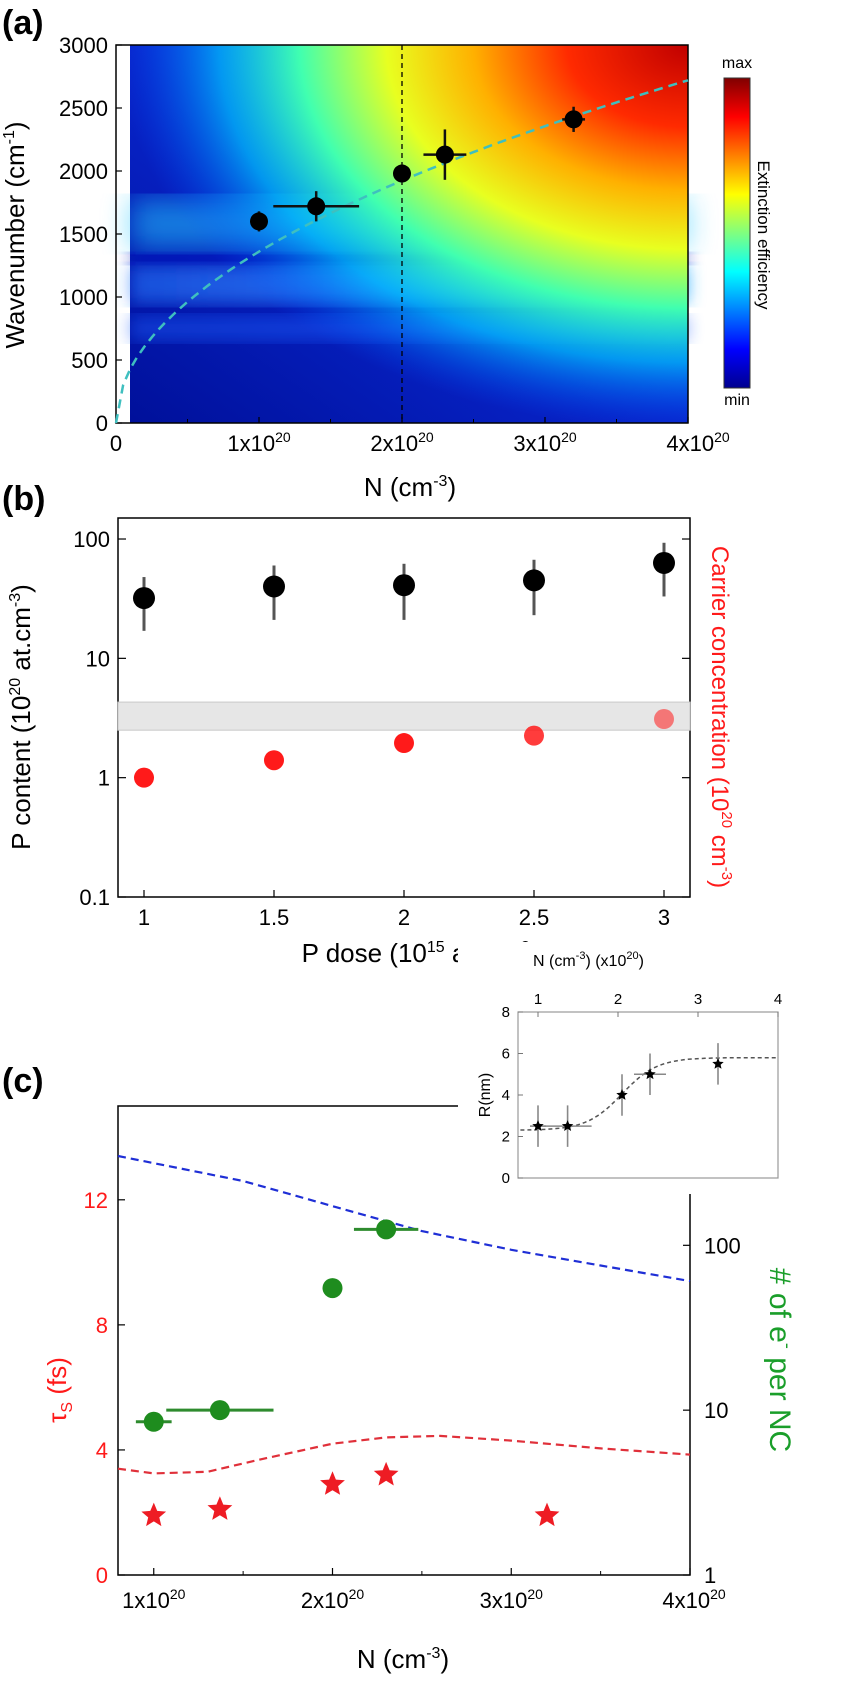  I want to click on x-tick-label-a: 1x10²⁰, so click(259, 442).